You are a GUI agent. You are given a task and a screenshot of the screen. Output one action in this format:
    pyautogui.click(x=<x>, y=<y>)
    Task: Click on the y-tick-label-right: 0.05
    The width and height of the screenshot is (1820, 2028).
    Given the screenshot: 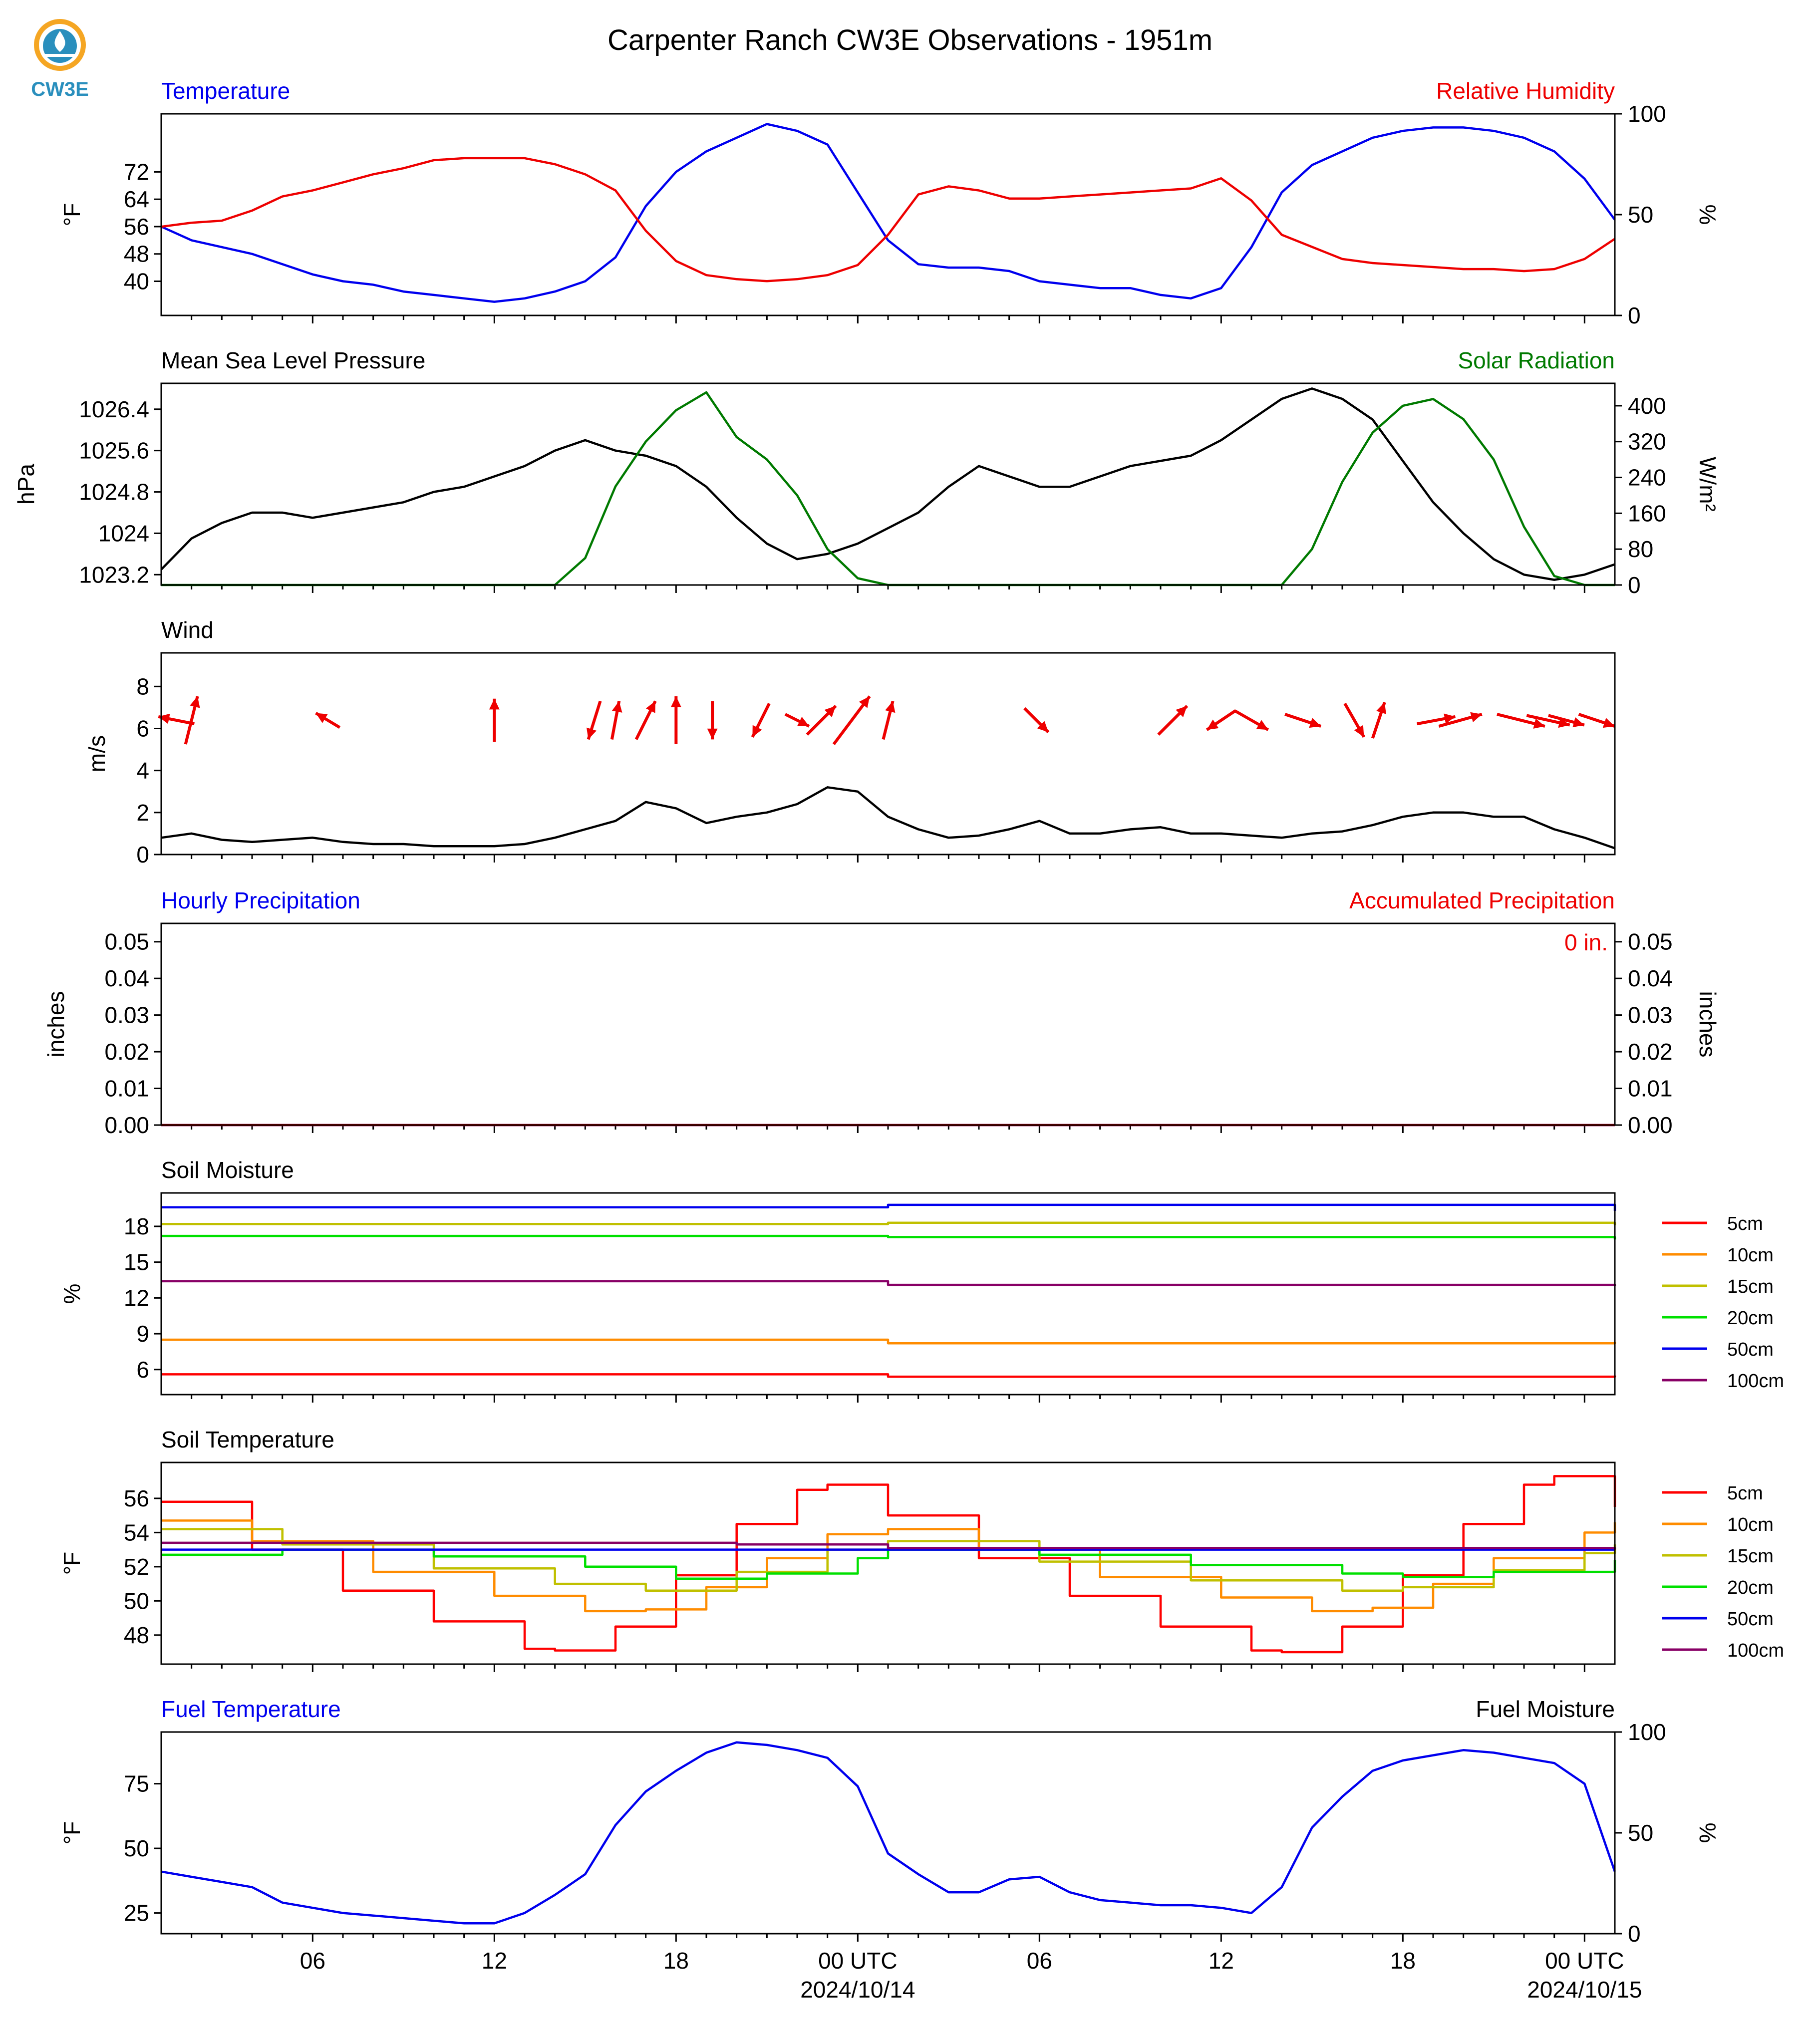 What is the action you would take?
    pyautogui.click(x=1650, y=942)
    